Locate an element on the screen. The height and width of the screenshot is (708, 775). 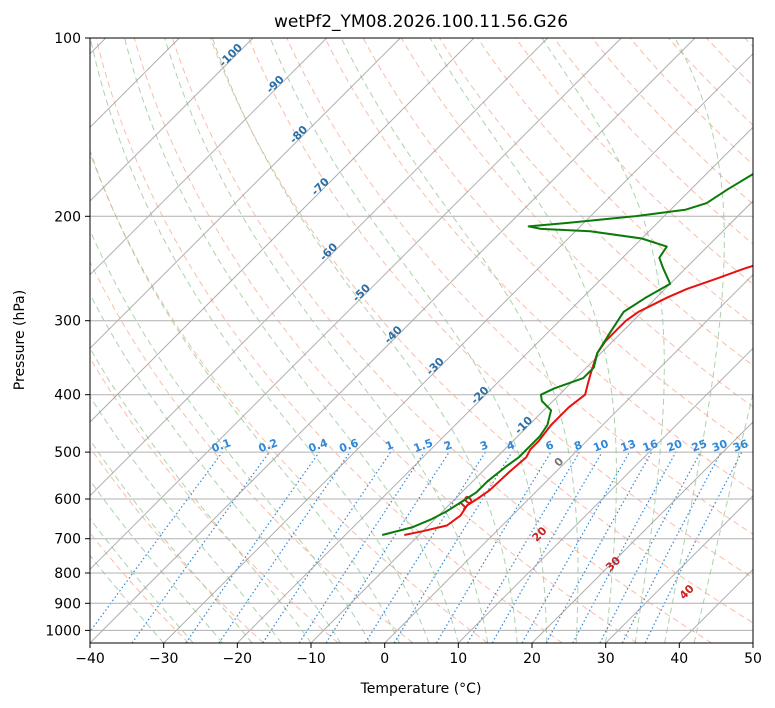
mixing-ratio-label: 13 is located at coordinates (628, 445).